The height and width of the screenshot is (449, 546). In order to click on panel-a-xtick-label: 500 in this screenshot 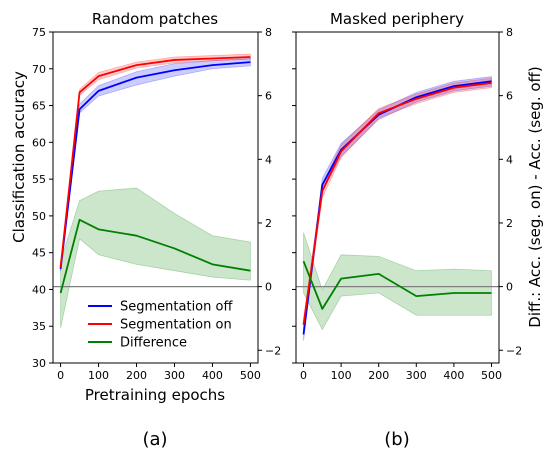, I will do `click(250, 375)`.